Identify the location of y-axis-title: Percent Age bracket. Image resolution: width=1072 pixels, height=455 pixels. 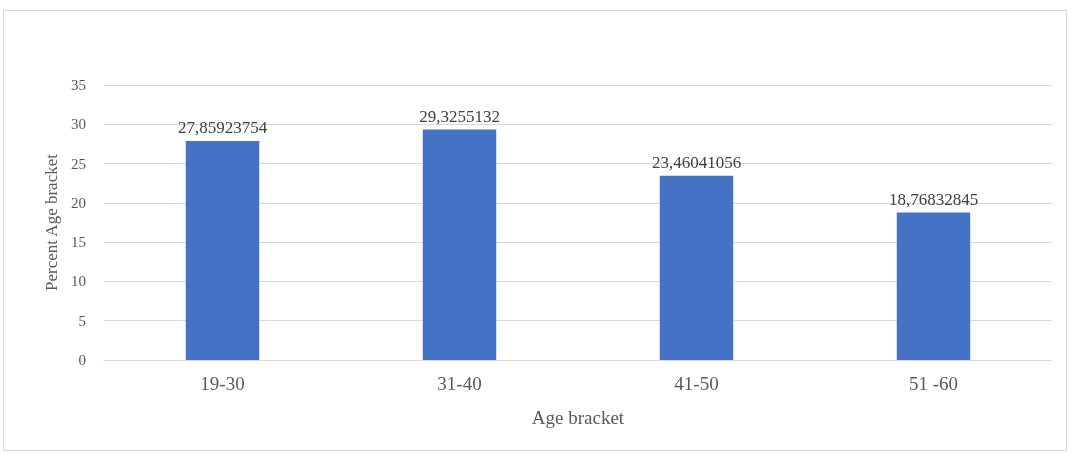
(52, 222).